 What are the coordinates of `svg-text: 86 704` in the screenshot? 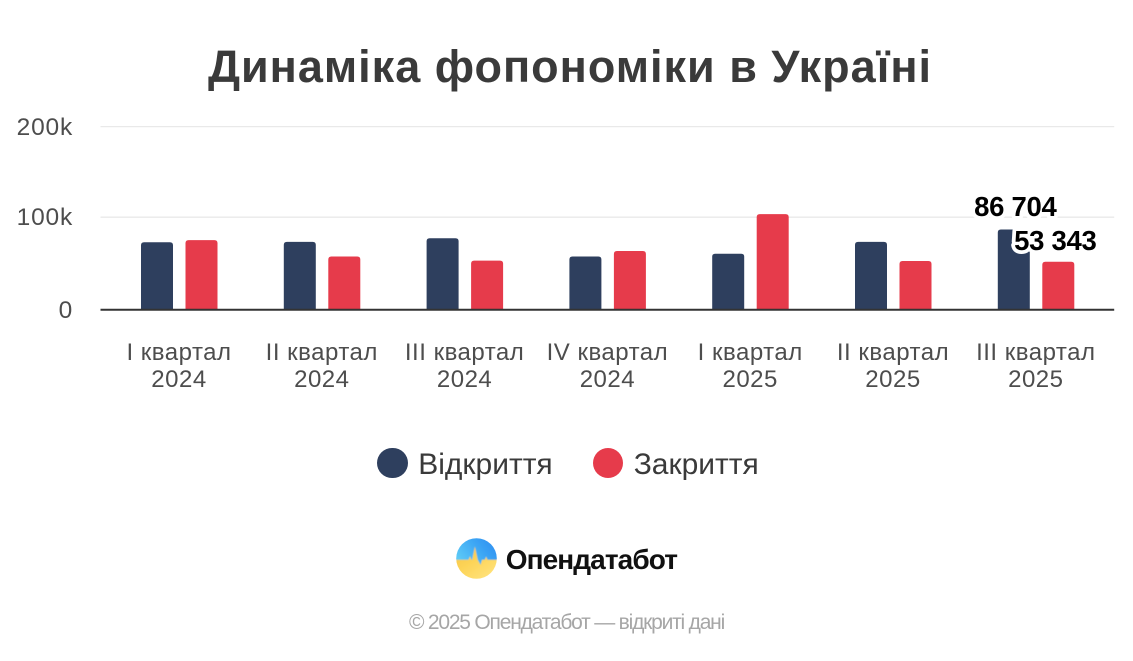 It's located at (1015, 206).